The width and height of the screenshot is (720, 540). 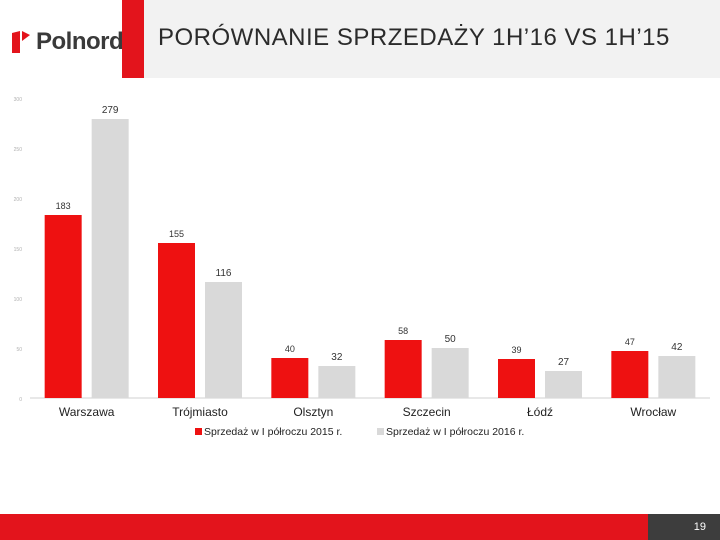 I want to click on y-tick-label: 300, so click(x=18, y=100).